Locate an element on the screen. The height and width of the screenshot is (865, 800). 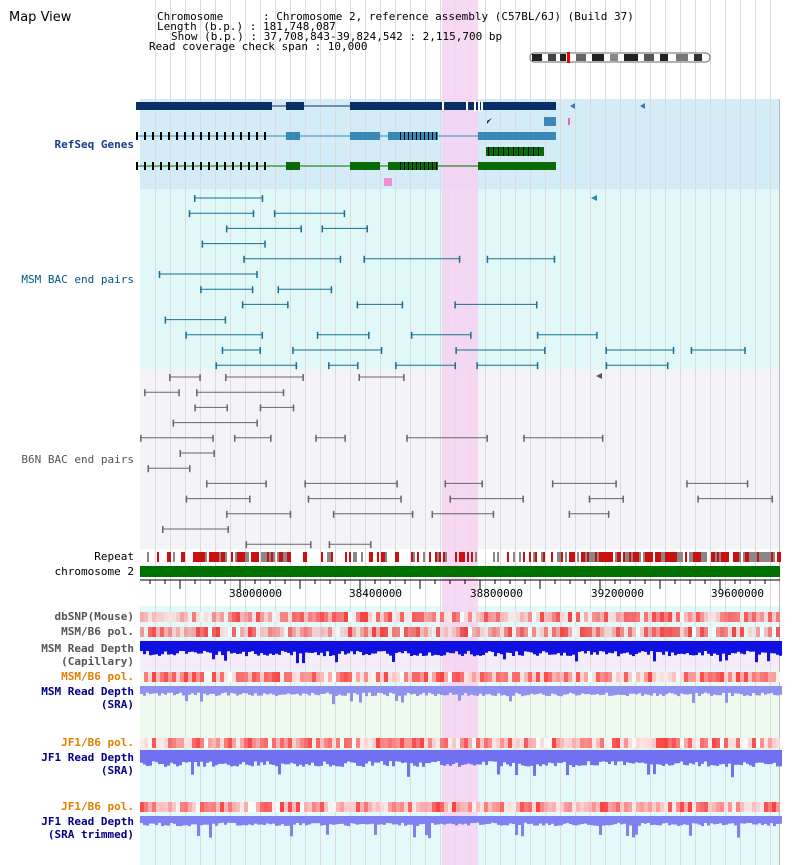
right-border is located at coordinates (779, 482).